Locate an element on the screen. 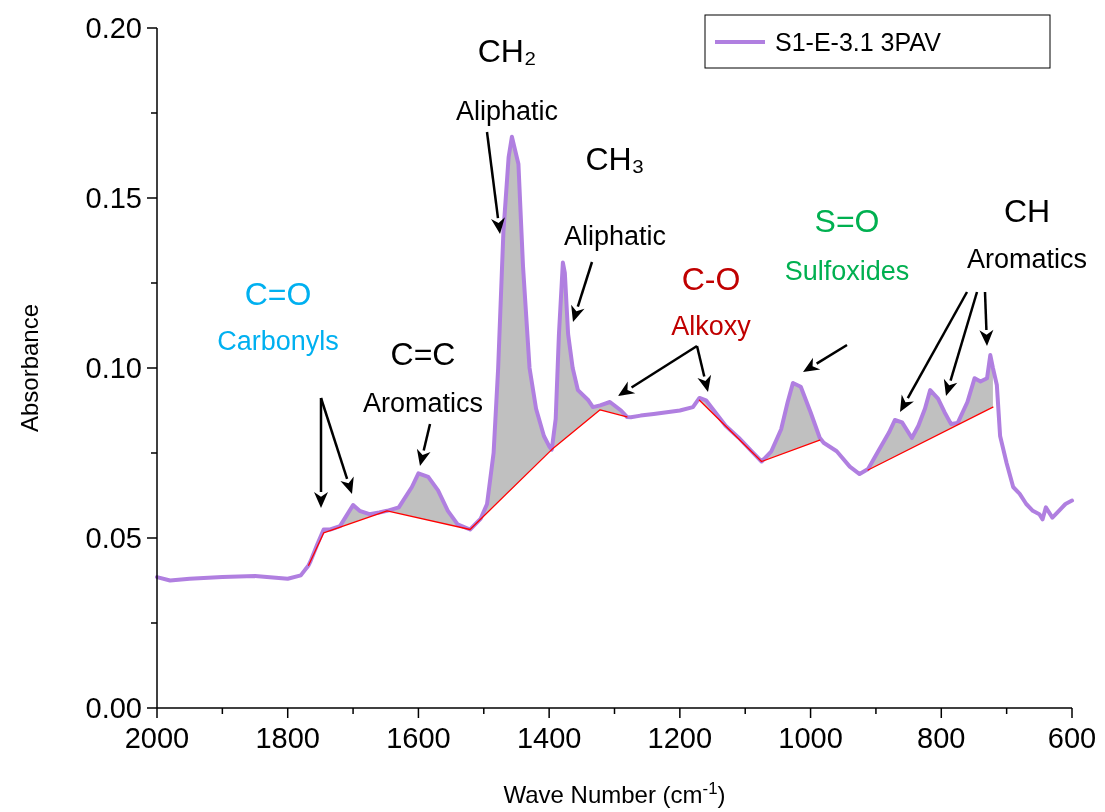 The image size is (1105, 812). annotation: C=C Aromatics is located at coordinates (423, 377).